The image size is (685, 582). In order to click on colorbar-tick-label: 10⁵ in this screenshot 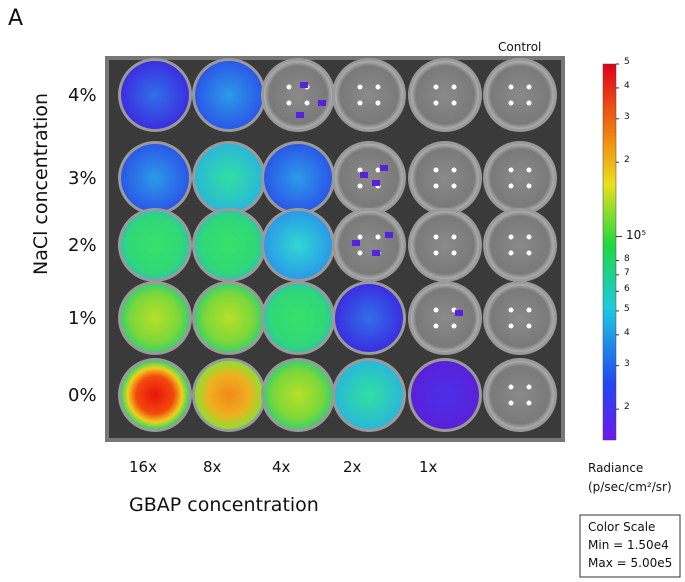, I will do `click(636, 234)`.